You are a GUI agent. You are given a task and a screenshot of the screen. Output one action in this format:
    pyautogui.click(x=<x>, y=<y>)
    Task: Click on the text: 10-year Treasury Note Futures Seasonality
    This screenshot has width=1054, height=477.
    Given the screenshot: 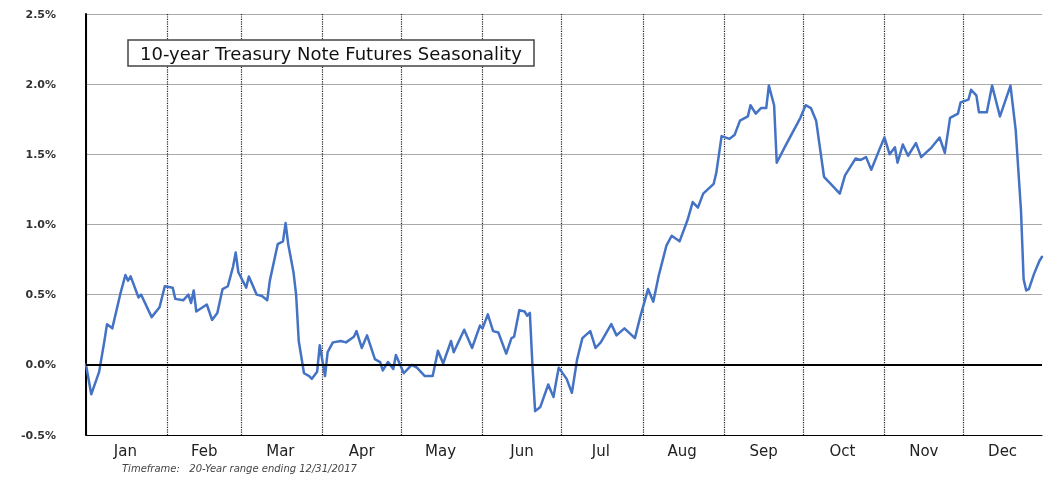 What is the action you would take?
    pyautogui.click(x=331, y=53)
    